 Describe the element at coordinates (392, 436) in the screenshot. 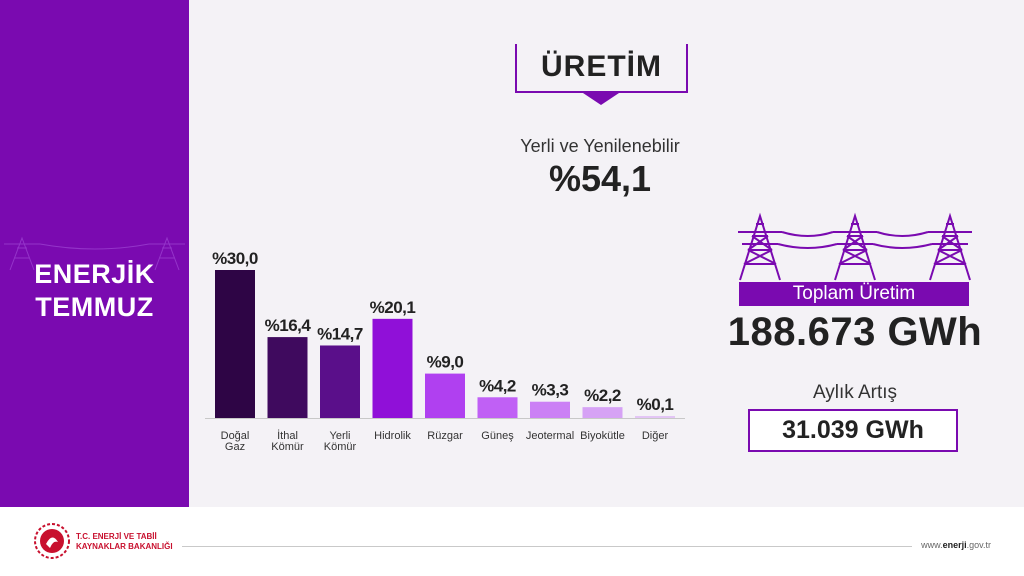

I see `category-label: Hidrolik` at that location.